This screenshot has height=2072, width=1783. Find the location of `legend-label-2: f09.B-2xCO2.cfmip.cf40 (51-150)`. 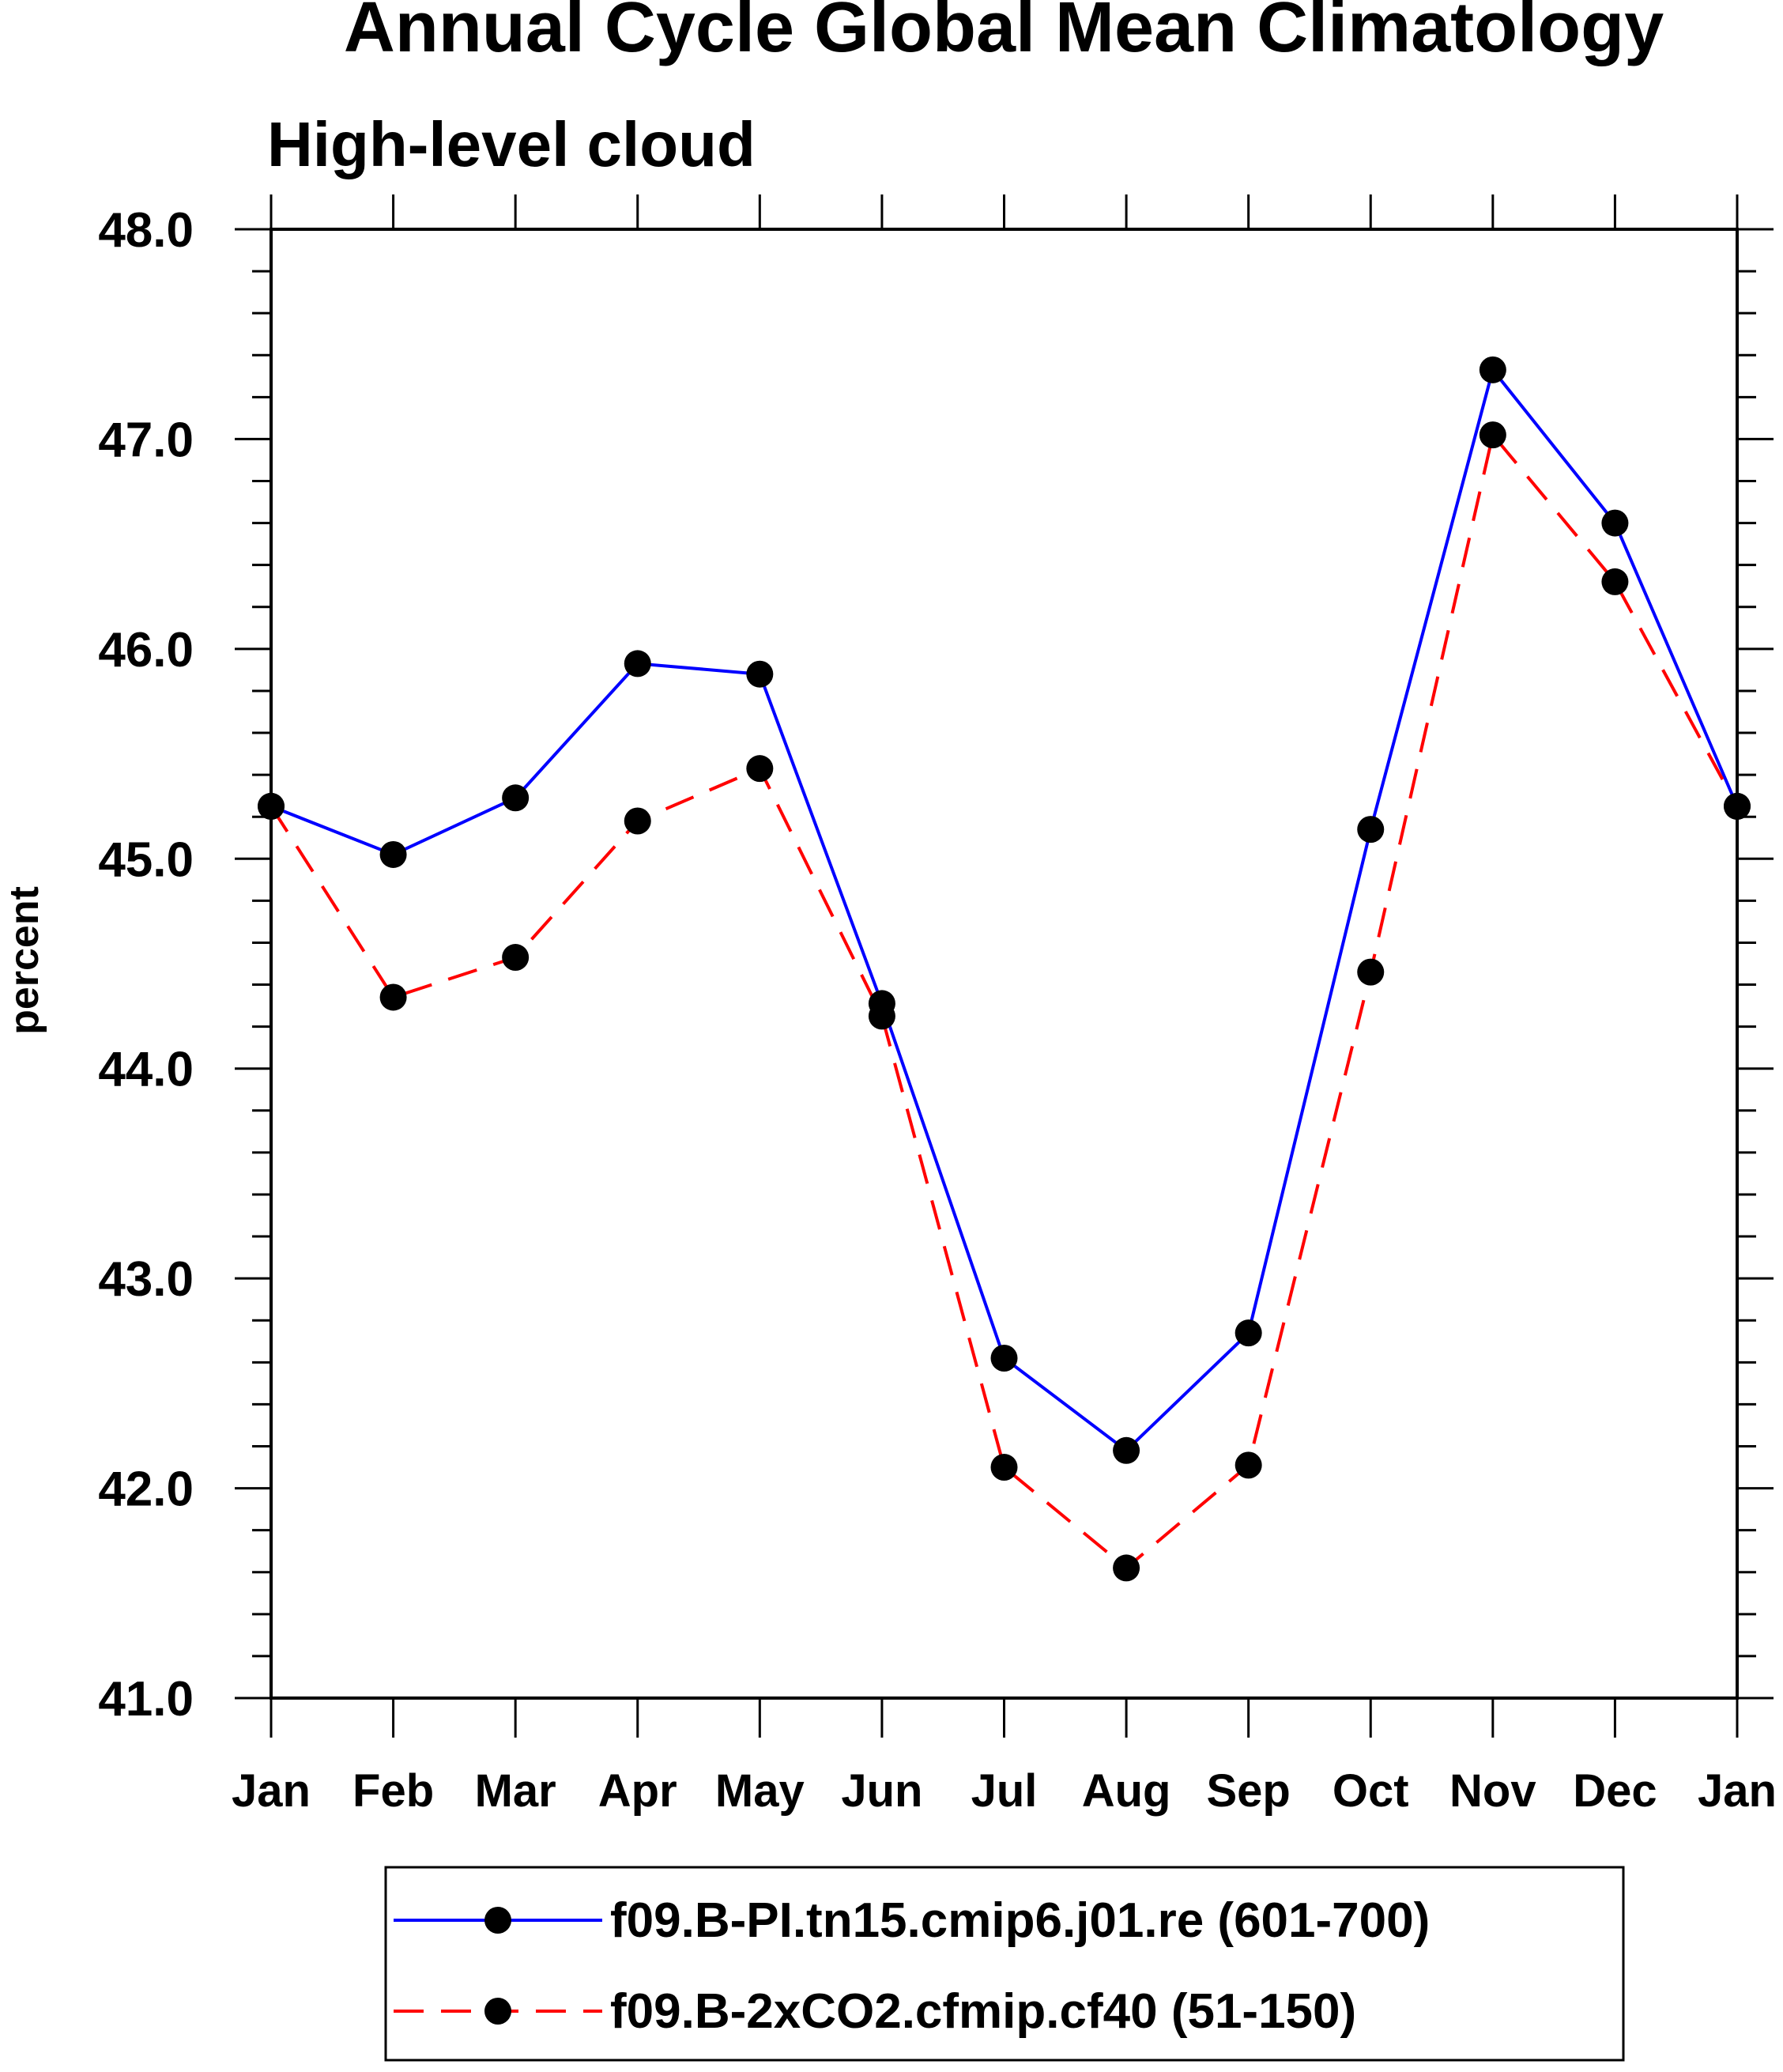

legend-label-2: f09.B-2xCO2.cfmip.cf40 (51-150) is located at coordinates (983, 2012).